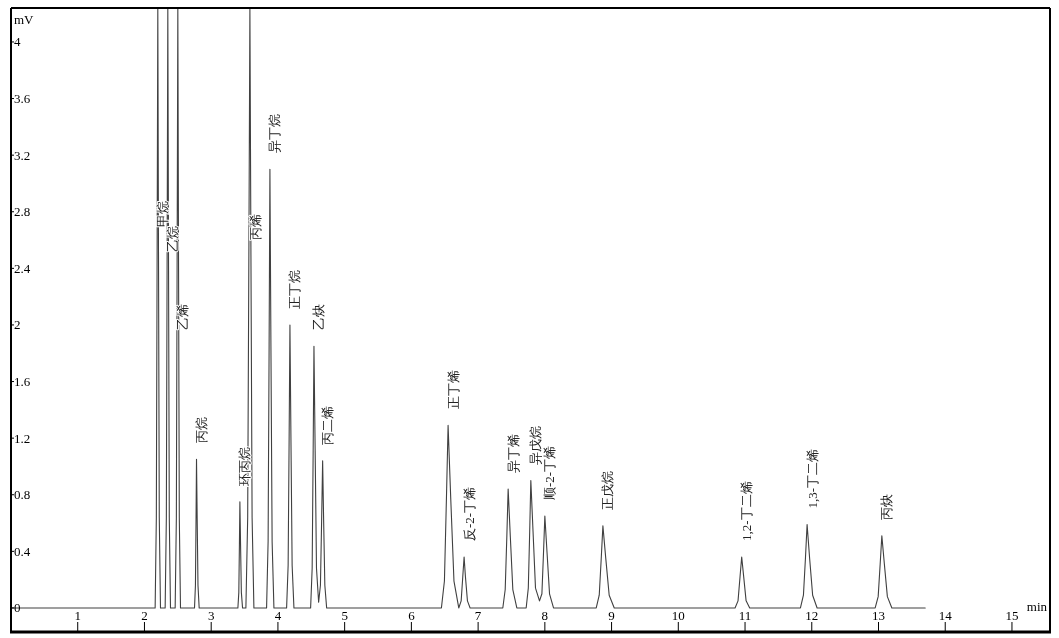 Image resolution: width=1059 pixels, height=638 pixels. Describe the element at coordinates (1012, 615) in the screenshot. I see `x-tick-label: 15` at that location.